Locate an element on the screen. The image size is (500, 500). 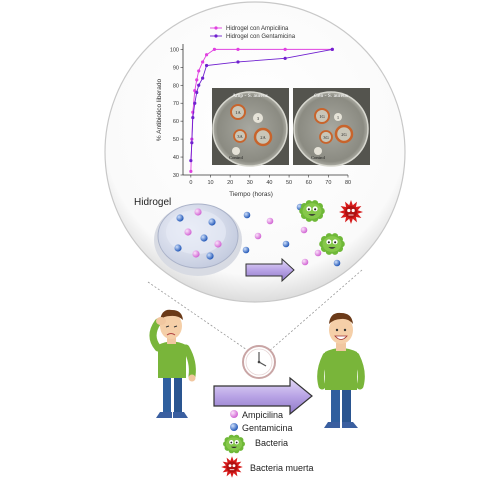
cone-line-right is located at coordinates (315, 311).